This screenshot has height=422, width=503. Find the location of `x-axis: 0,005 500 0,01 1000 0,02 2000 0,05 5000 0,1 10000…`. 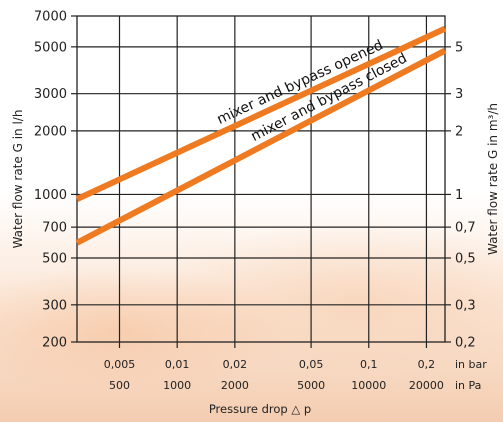

x-axis: 0,005 500 0,01 1000 0,02 2000 0,05 5000 0,1 10000… is located at coordinates (274, 367).